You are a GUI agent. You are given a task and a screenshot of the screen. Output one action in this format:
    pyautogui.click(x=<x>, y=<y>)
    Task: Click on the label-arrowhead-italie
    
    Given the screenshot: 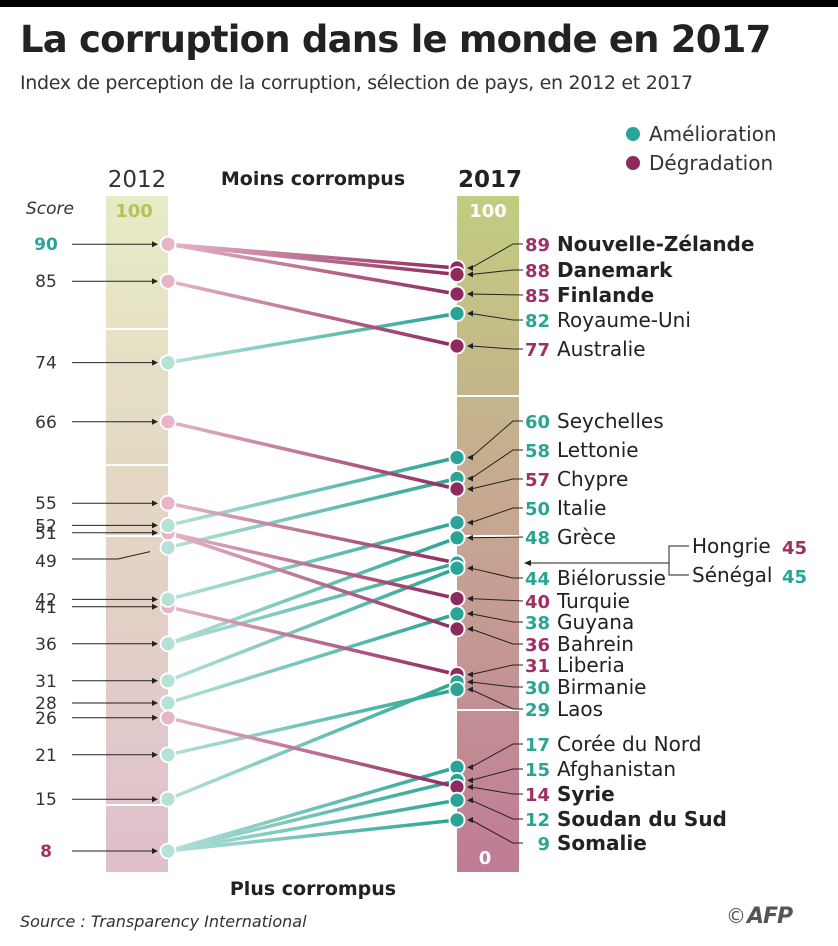 What is the action you would take?
    pyautogui.click(x=470, y=522)
    